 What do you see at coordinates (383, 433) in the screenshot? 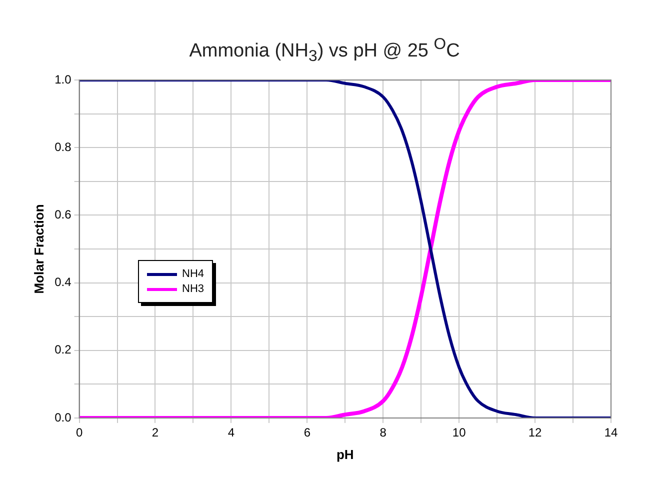
I see `x-tick-label: 8` at bounding box center [383, 433].